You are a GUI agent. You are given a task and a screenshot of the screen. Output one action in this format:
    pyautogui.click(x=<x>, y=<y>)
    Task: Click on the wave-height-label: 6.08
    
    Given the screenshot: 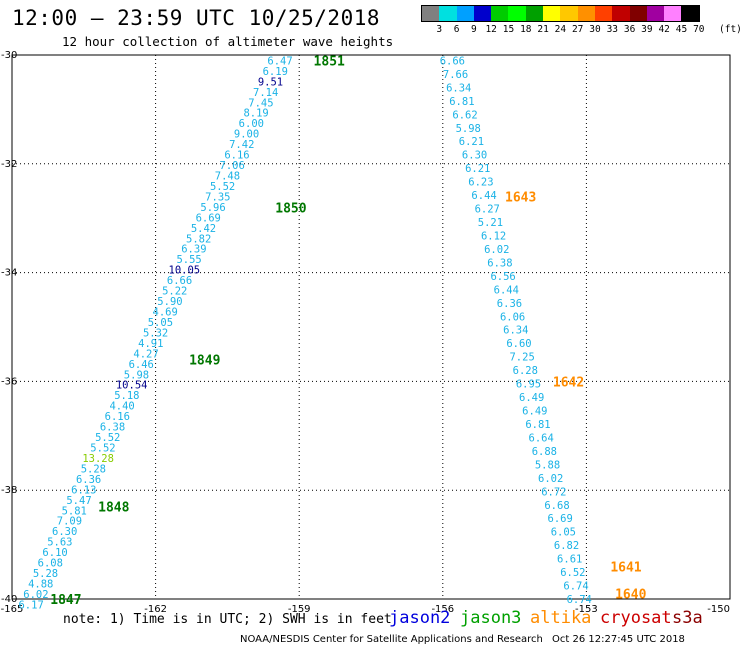 What is the action you would take?
    pyautogui.click(x=50, y=564)
    